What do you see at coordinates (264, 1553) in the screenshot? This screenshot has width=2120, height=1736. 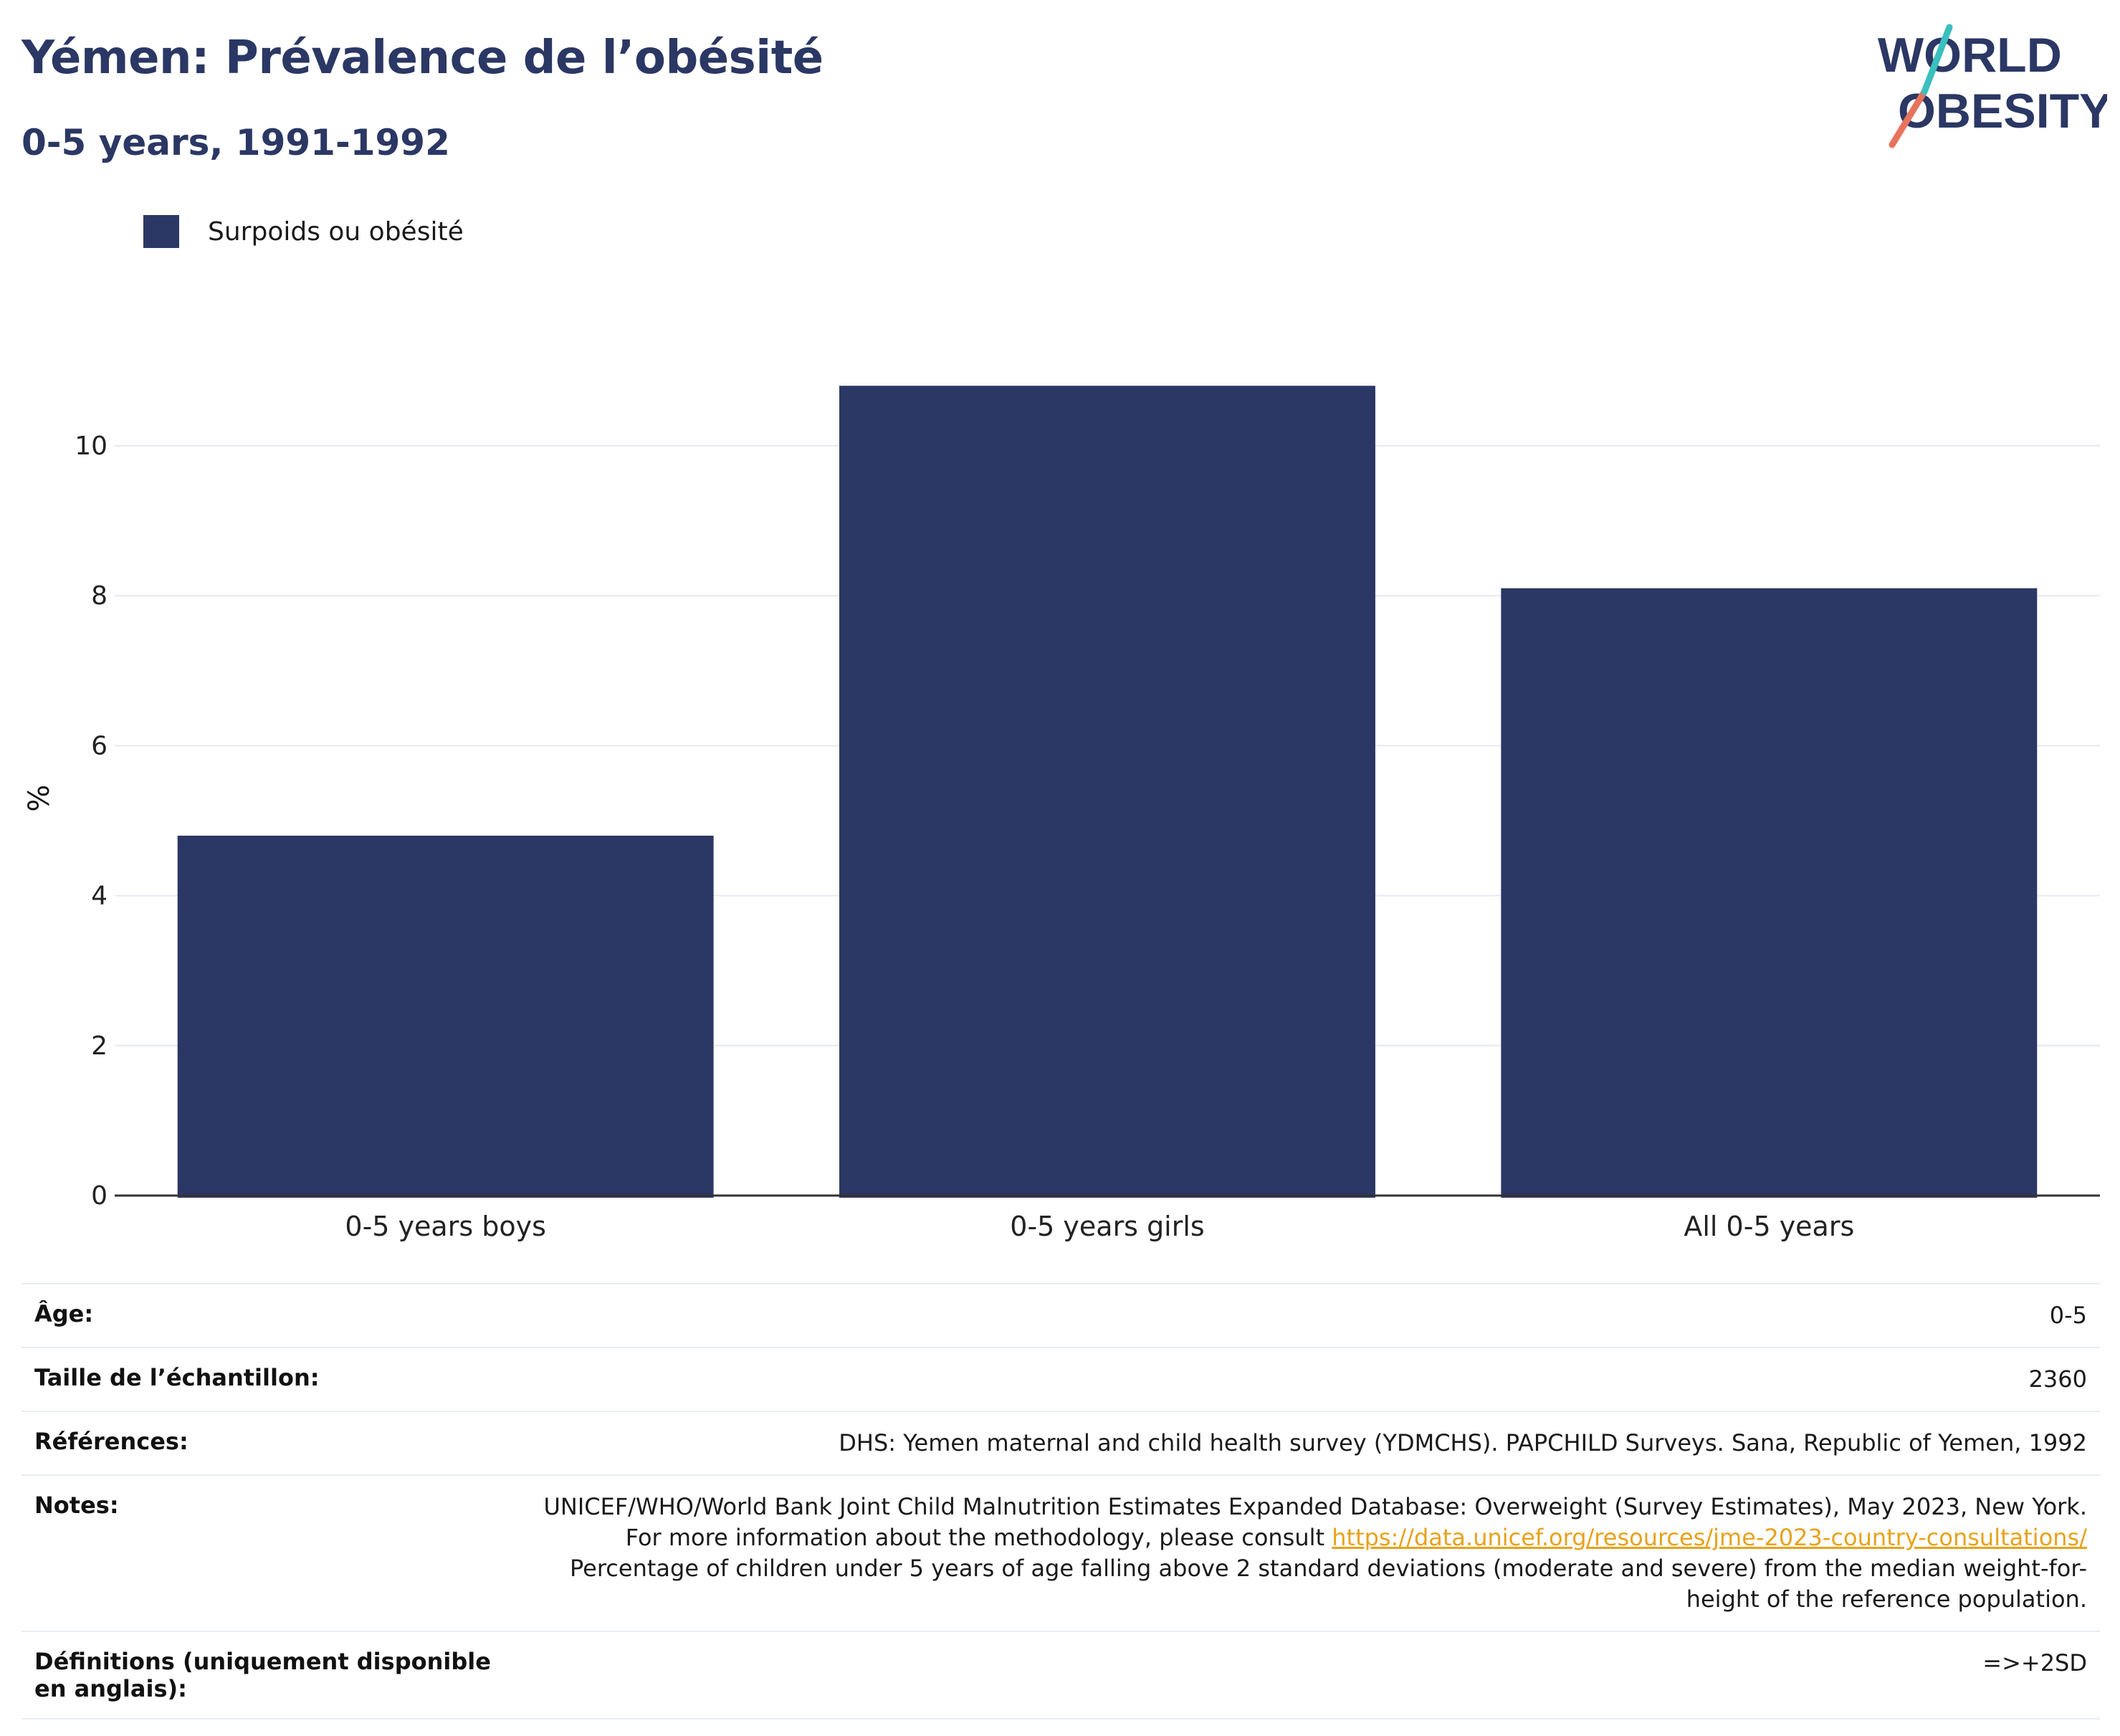 I see `meta-notes-label: Notes:` at bounding box center [264, 1553].